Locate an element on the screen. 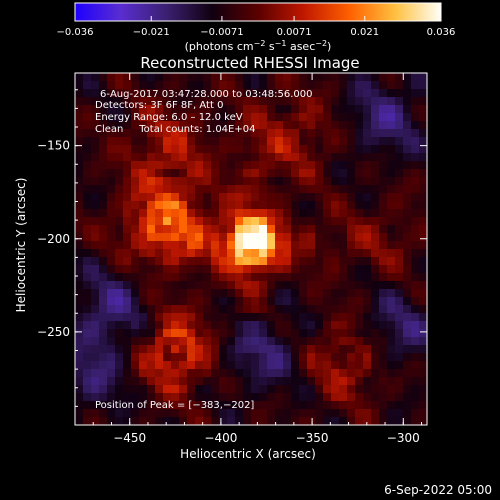 This screenshot has height=500, width=500. x-tick-label: −400 is located at coordinates (220, 438).